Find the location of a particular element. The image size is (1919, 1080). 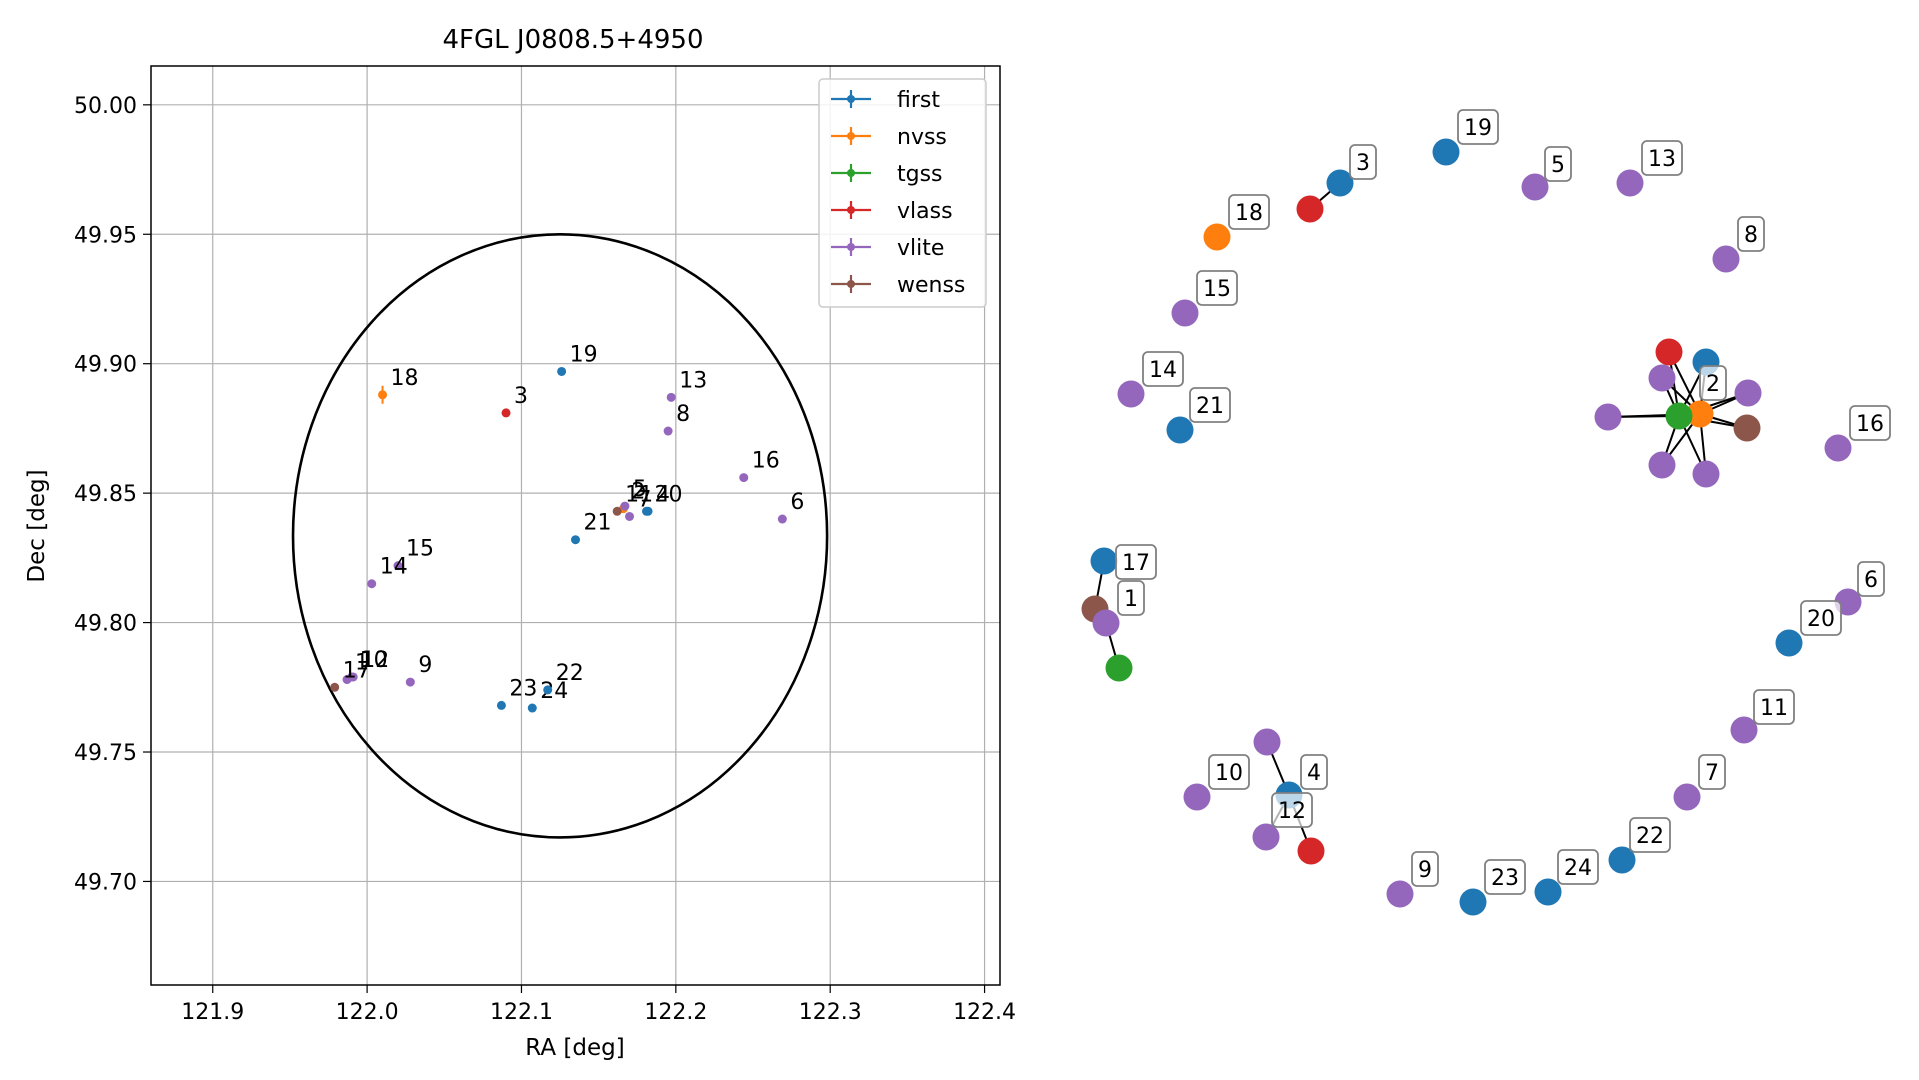

x-tick-label: 122.3 is located at coordinates (830, 1012).